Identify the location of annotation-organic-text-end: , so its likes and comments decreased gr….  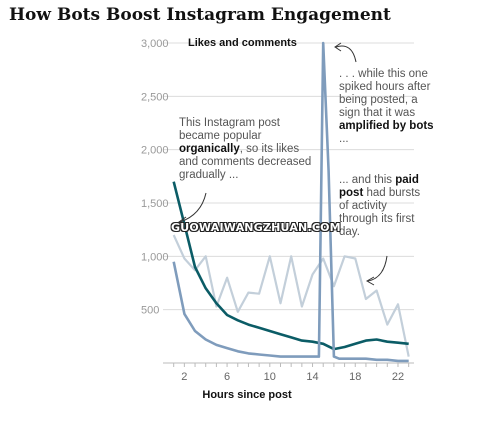
(245, 162).